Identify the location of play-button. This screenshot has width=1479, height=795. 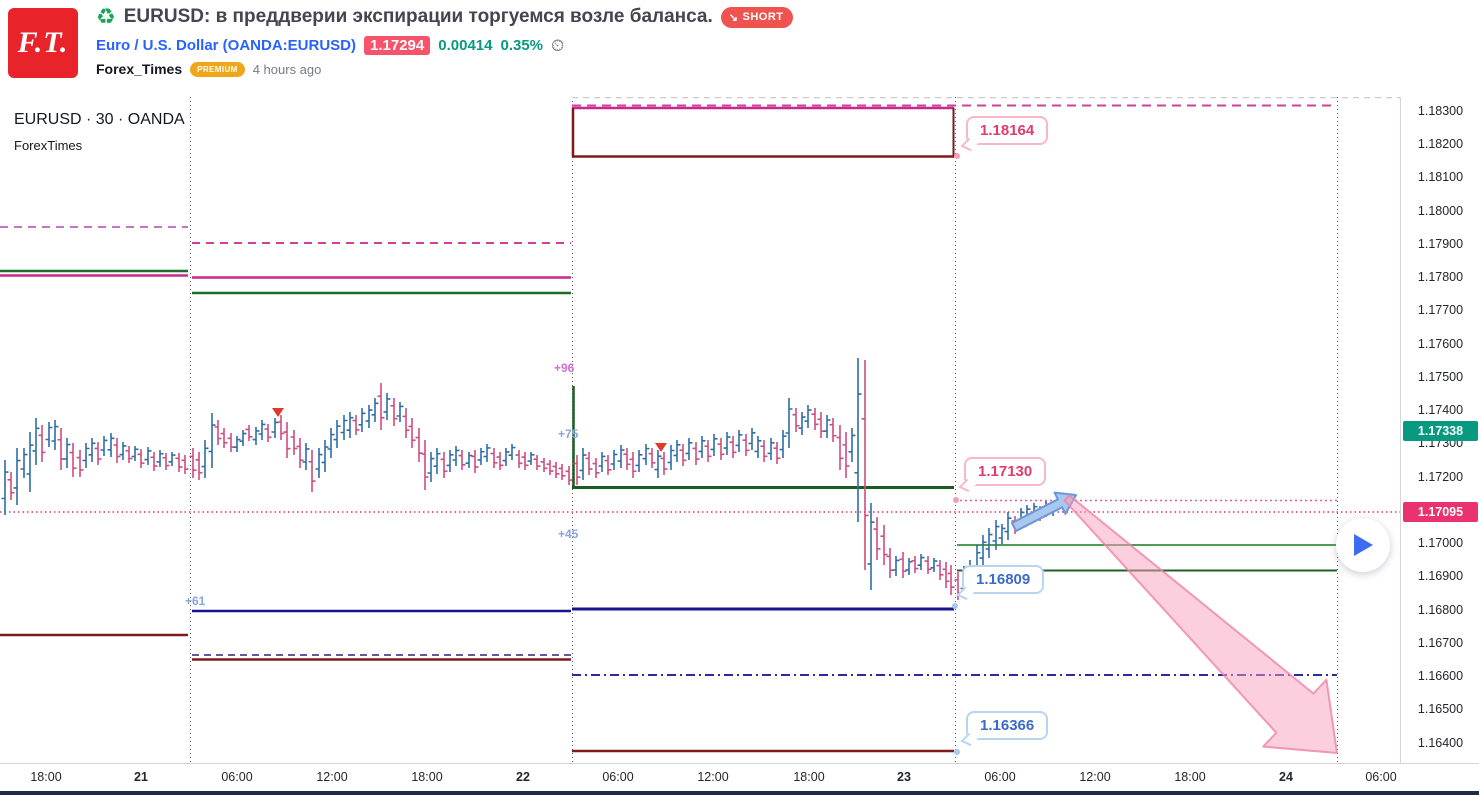
(1363, 545).